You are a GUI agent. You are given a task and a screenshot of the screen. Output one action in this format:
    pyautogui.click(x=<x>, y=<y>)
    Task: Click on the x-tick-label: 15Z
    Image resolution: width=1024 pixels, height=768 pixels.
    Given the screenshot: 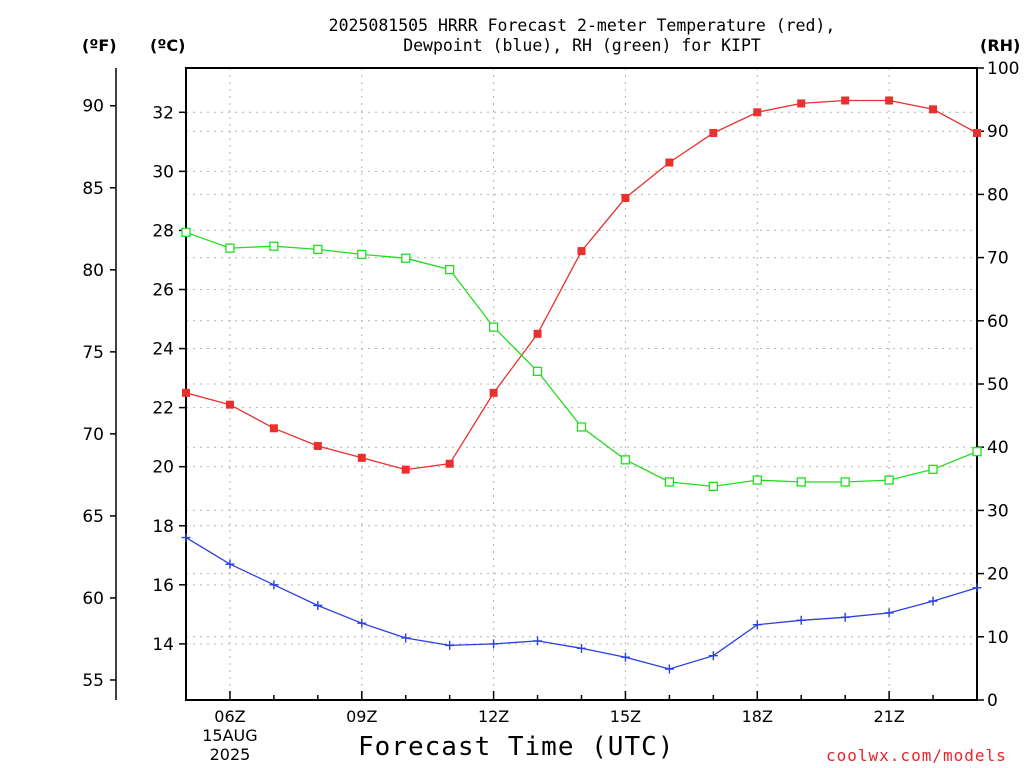 What is the action you would take?
    pyautogui.click(x=625, y=716)
    